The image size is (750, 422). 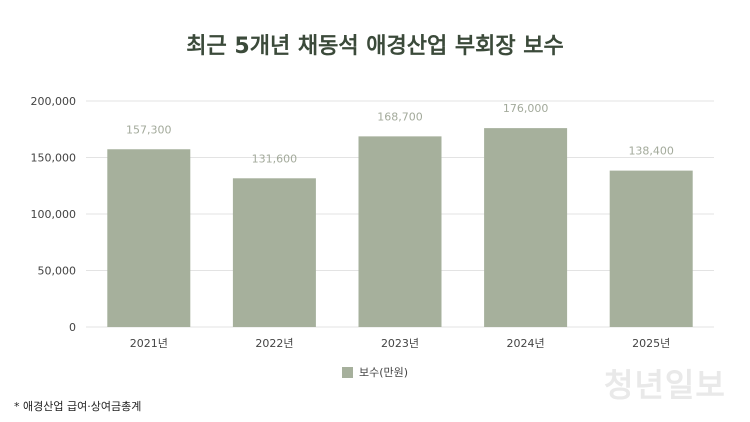 I want to click on x-tick-label: 2023년, so click(x=400, y=343).